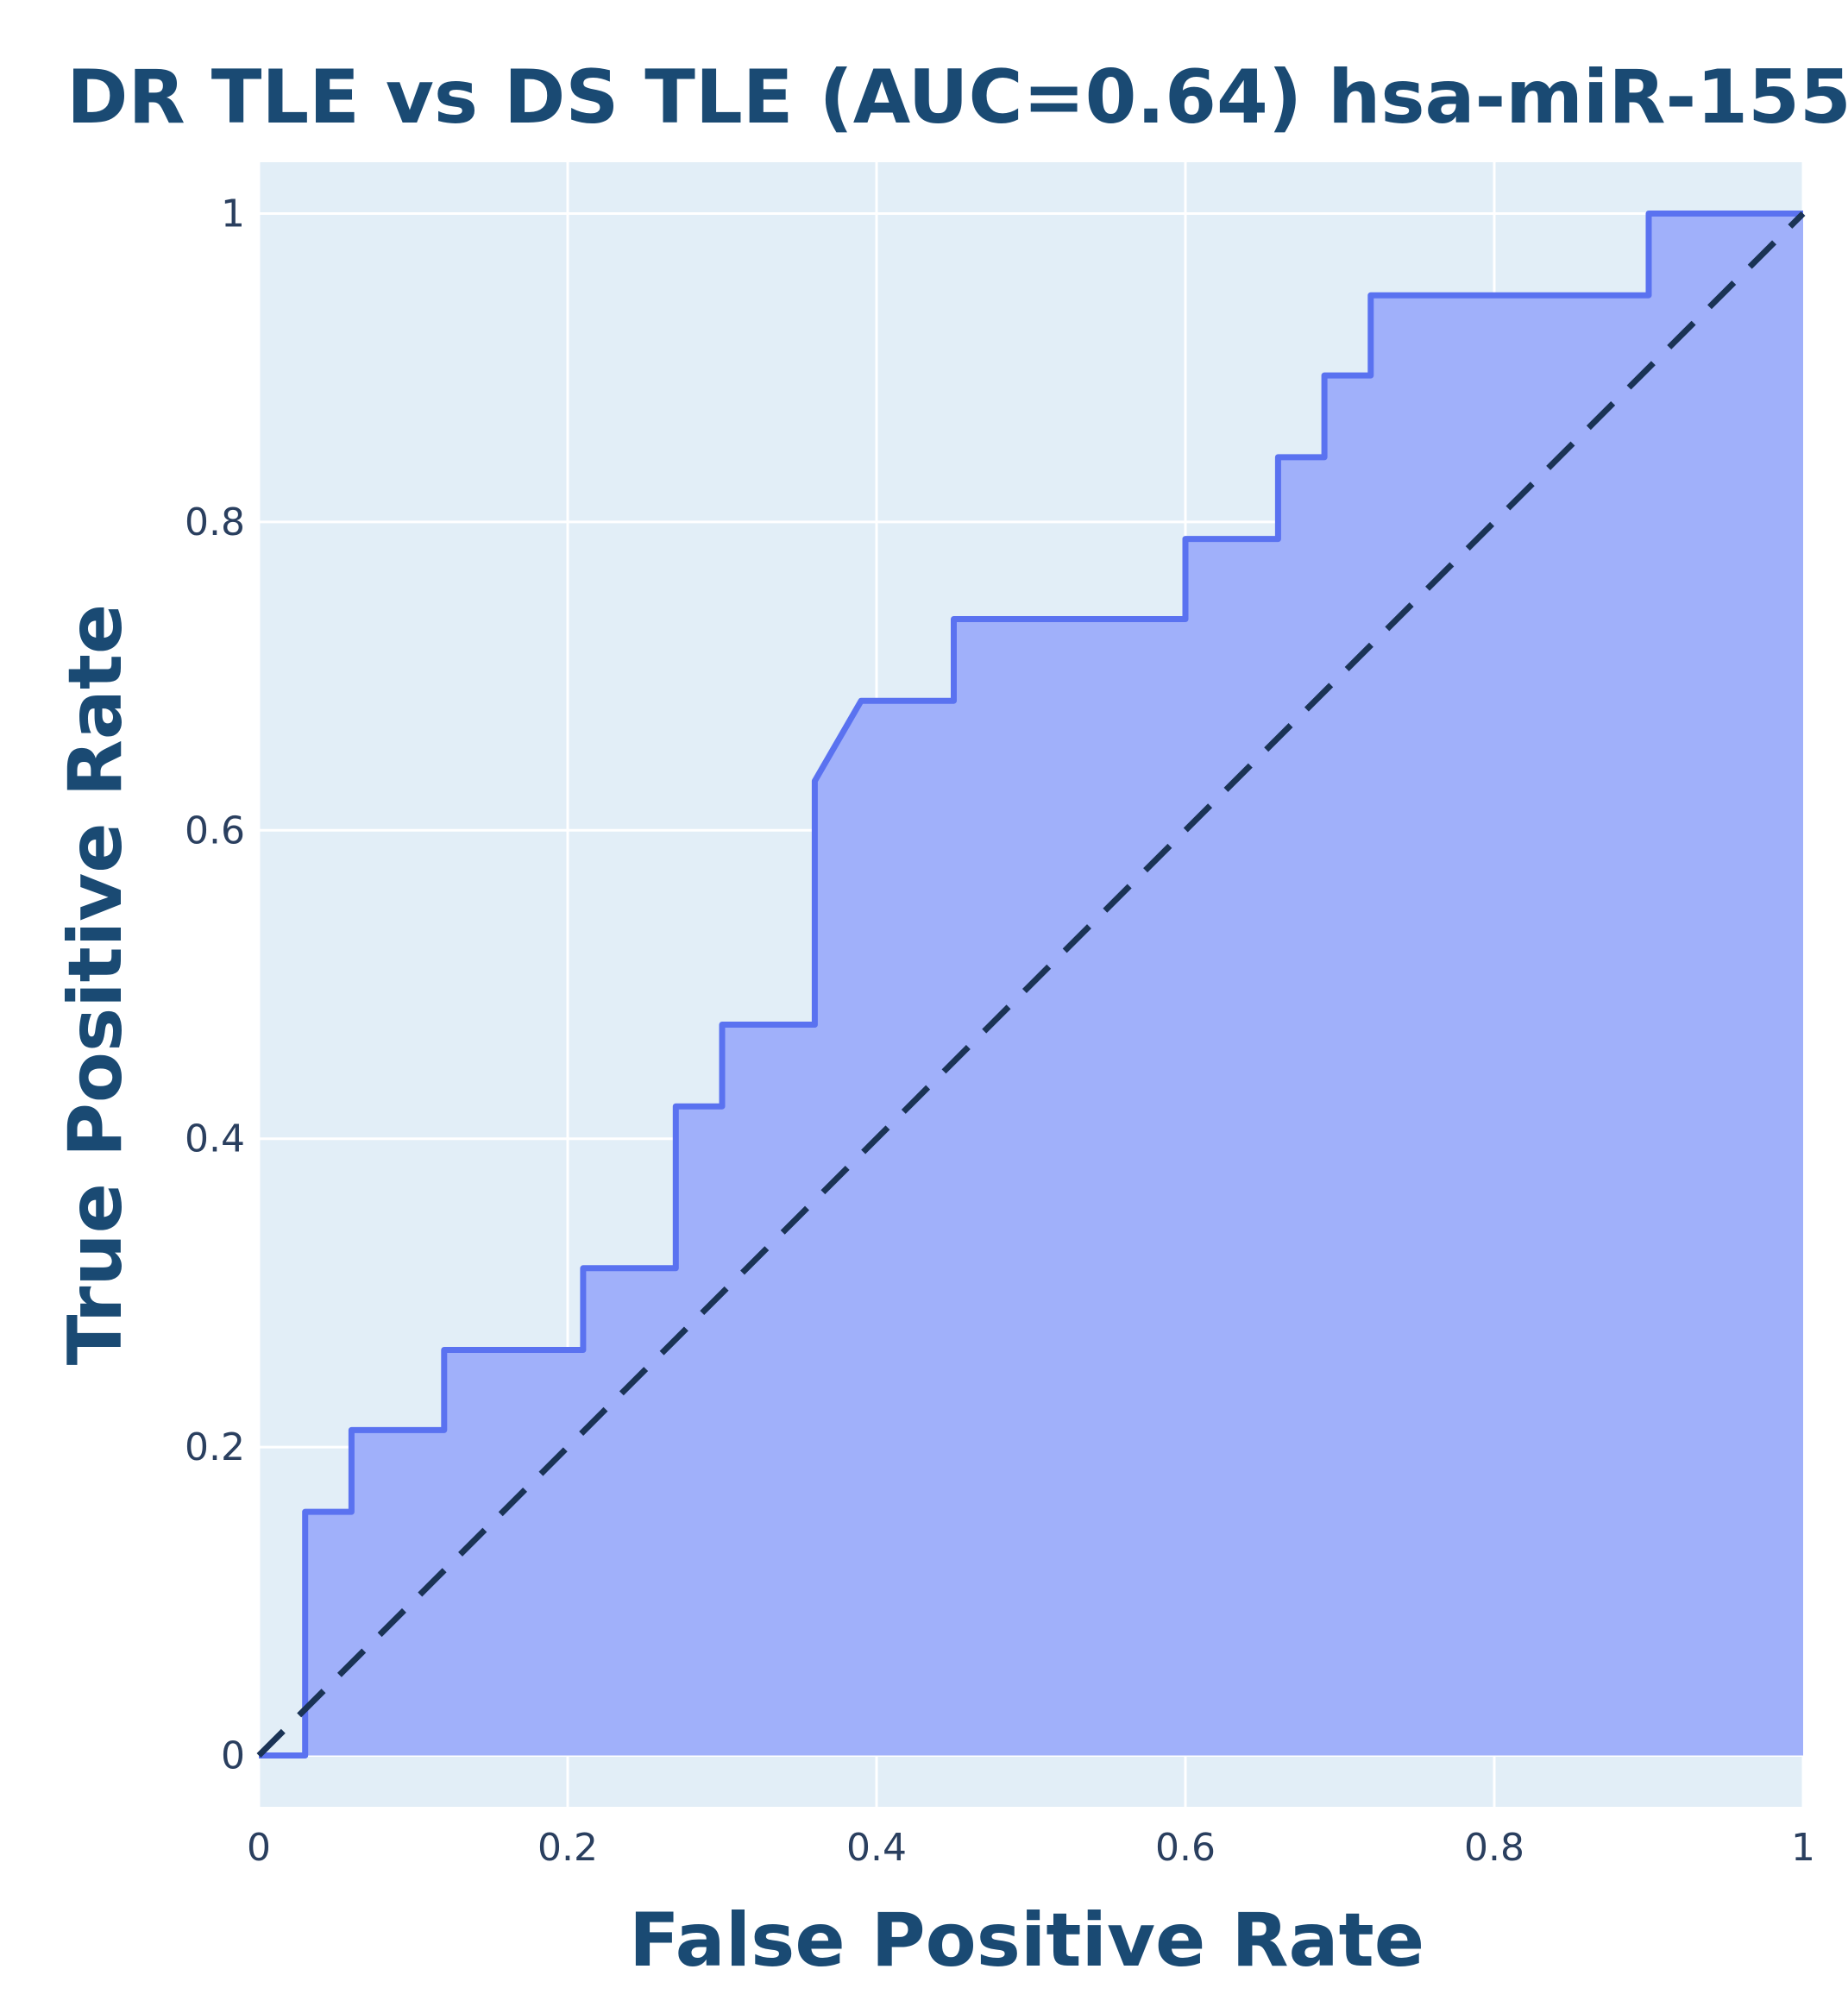  I want to click on y-tick-label-4: 0.8, so click(215, 522).